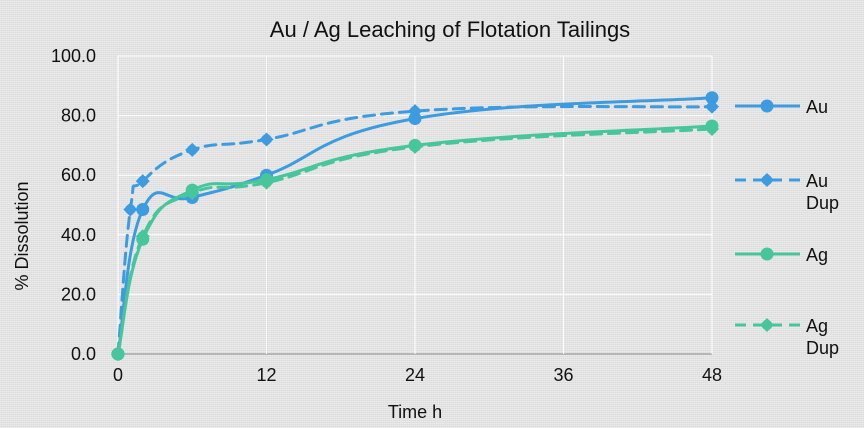 This screenshot has height=428, width=864. Describe the element at coordinates (712, 375) in the screenshot. I see `x-tick-label: 48` at that location.